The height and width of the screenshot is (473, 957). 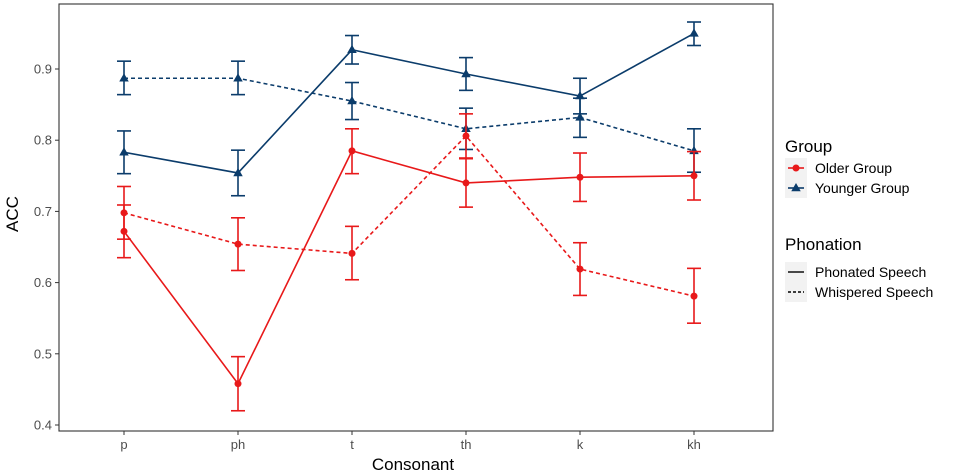 What do you see at coordinates (796, 168) in the screenshot?
I see `legend-key-circle` at bounding box center [796, 168].